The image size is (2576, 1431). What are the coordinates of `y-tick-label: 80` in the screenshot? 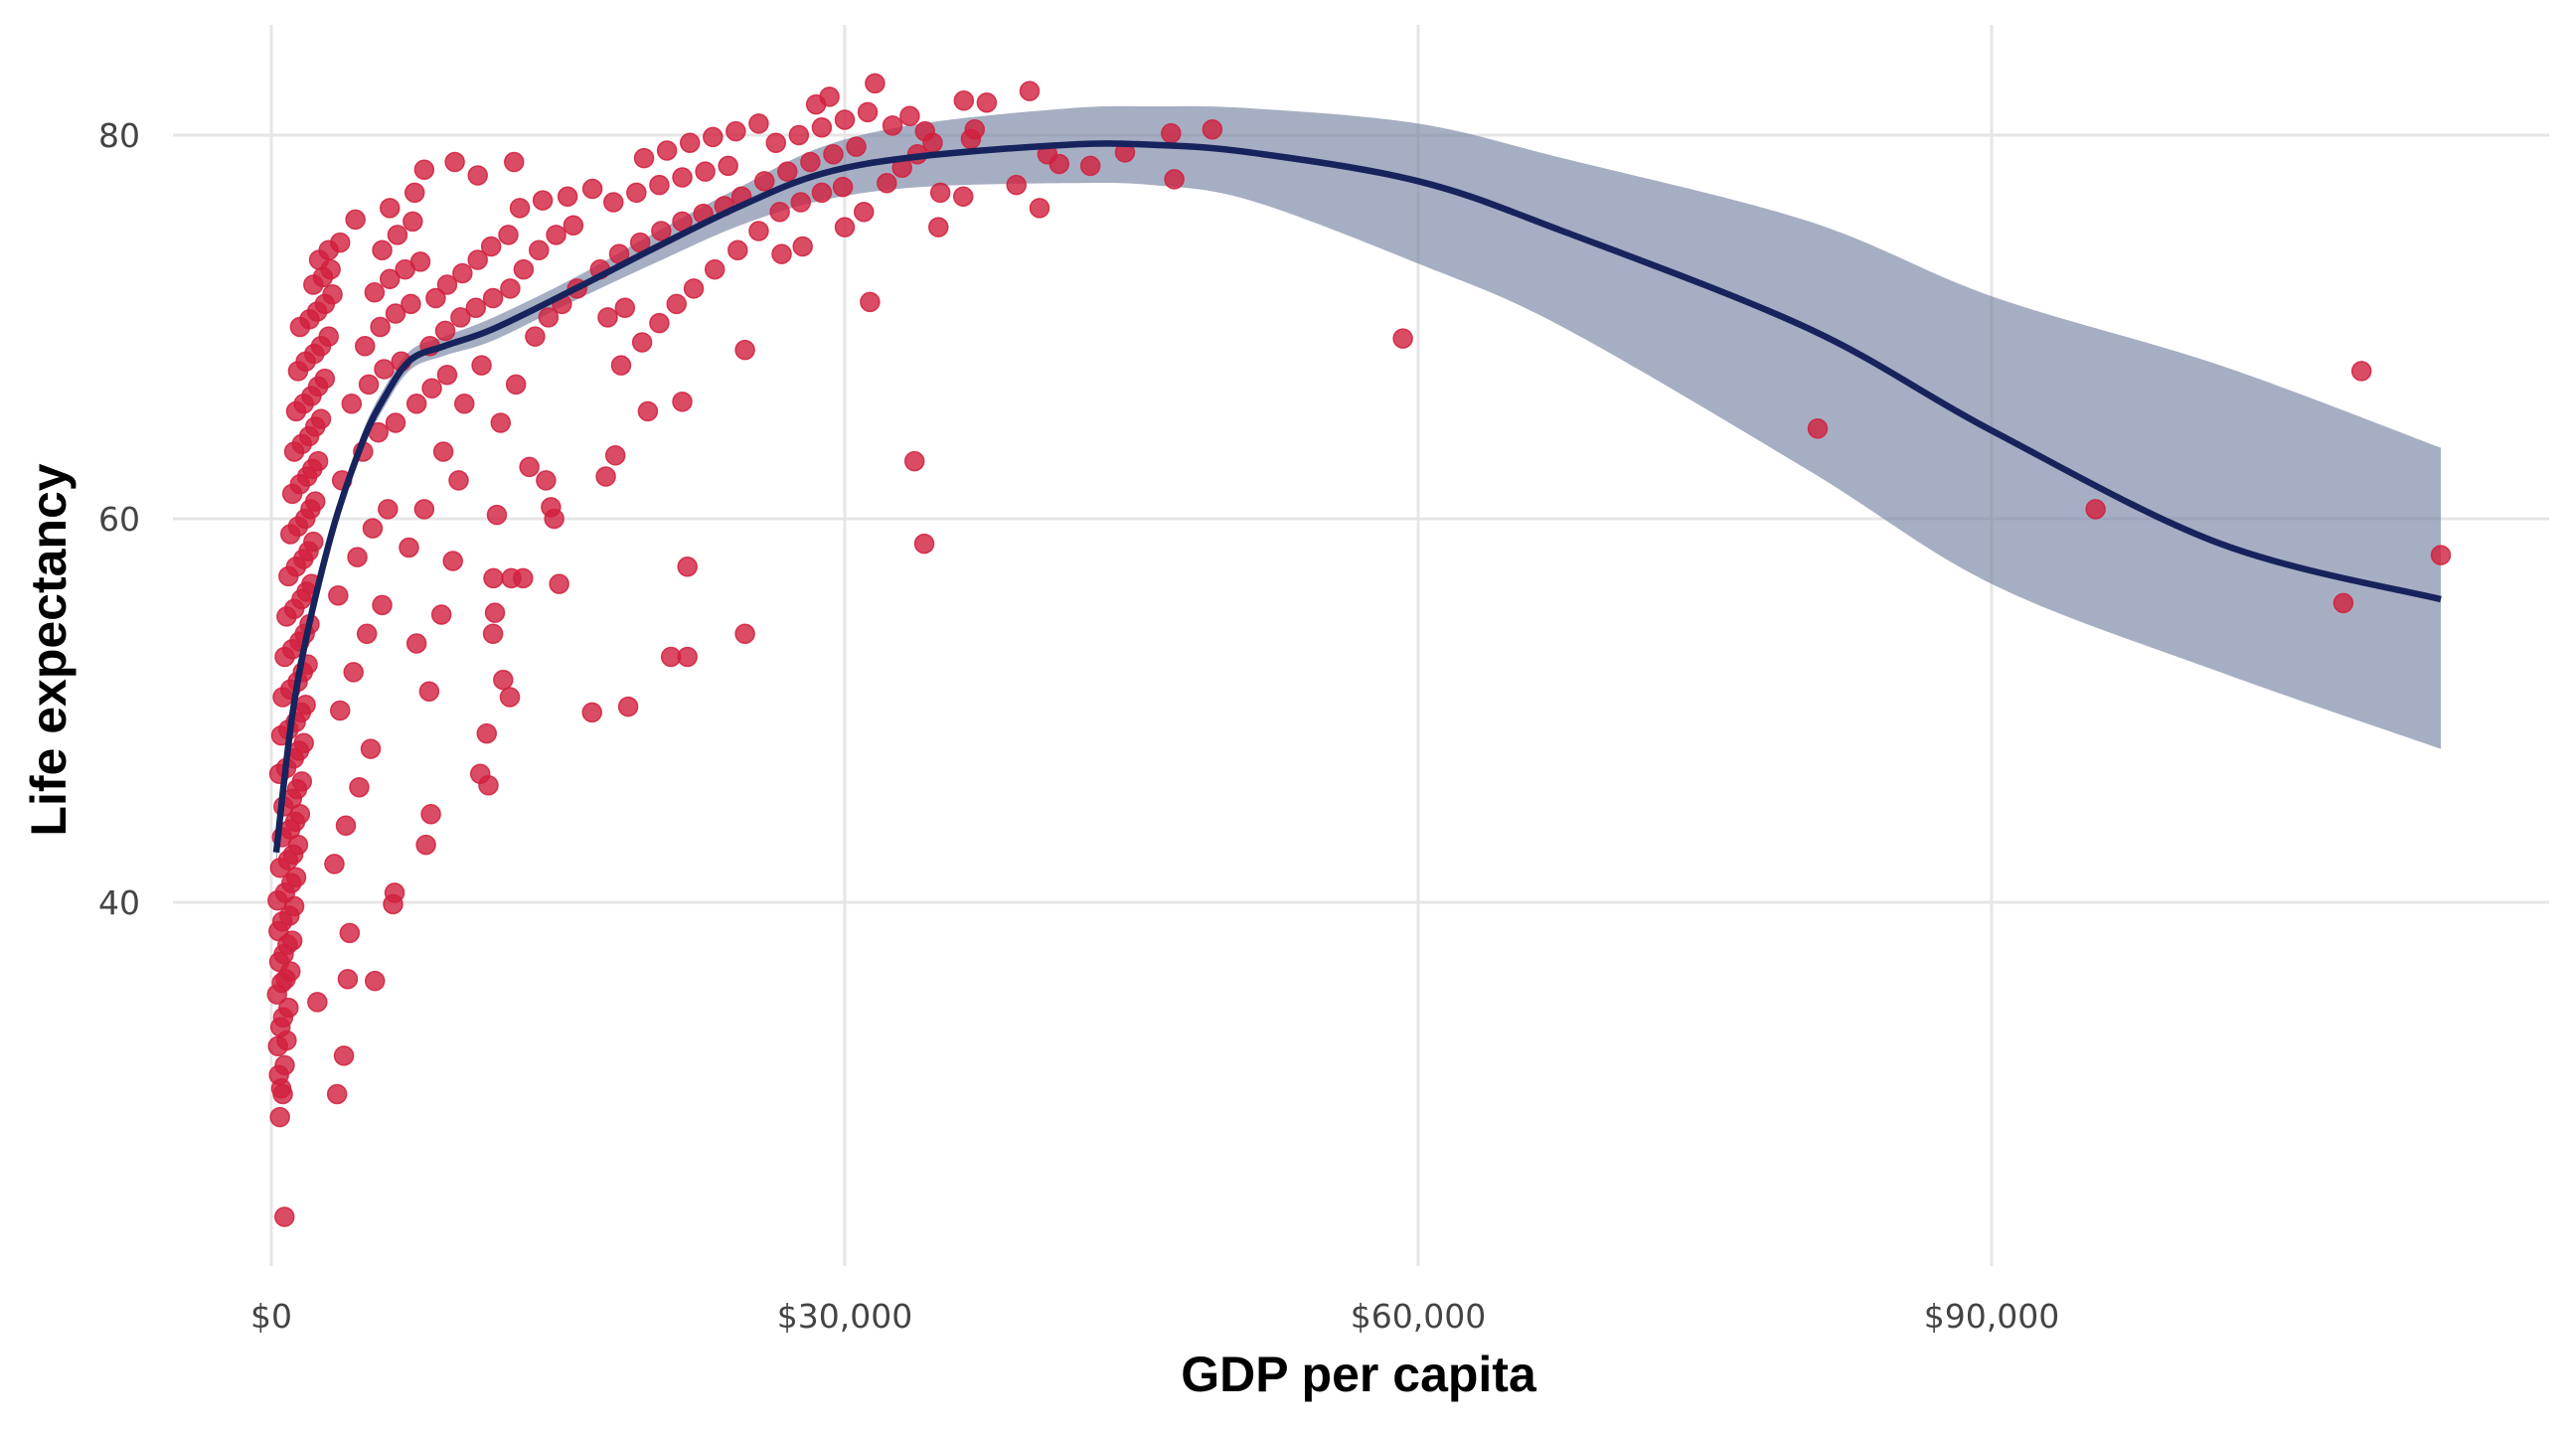 It's located at (119, 135).